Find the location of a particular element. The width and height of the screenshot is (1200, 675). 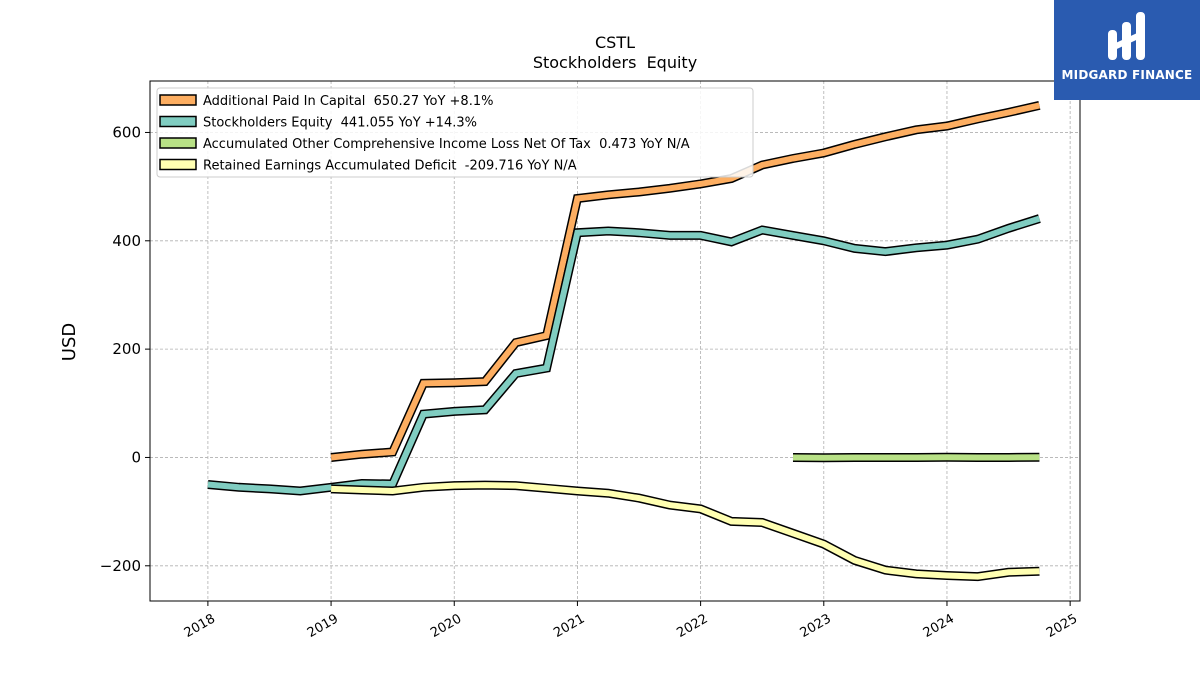

legend-label: Stockholders Equity 441.055 YoY +14.3% is located at coordinates (340, 123).